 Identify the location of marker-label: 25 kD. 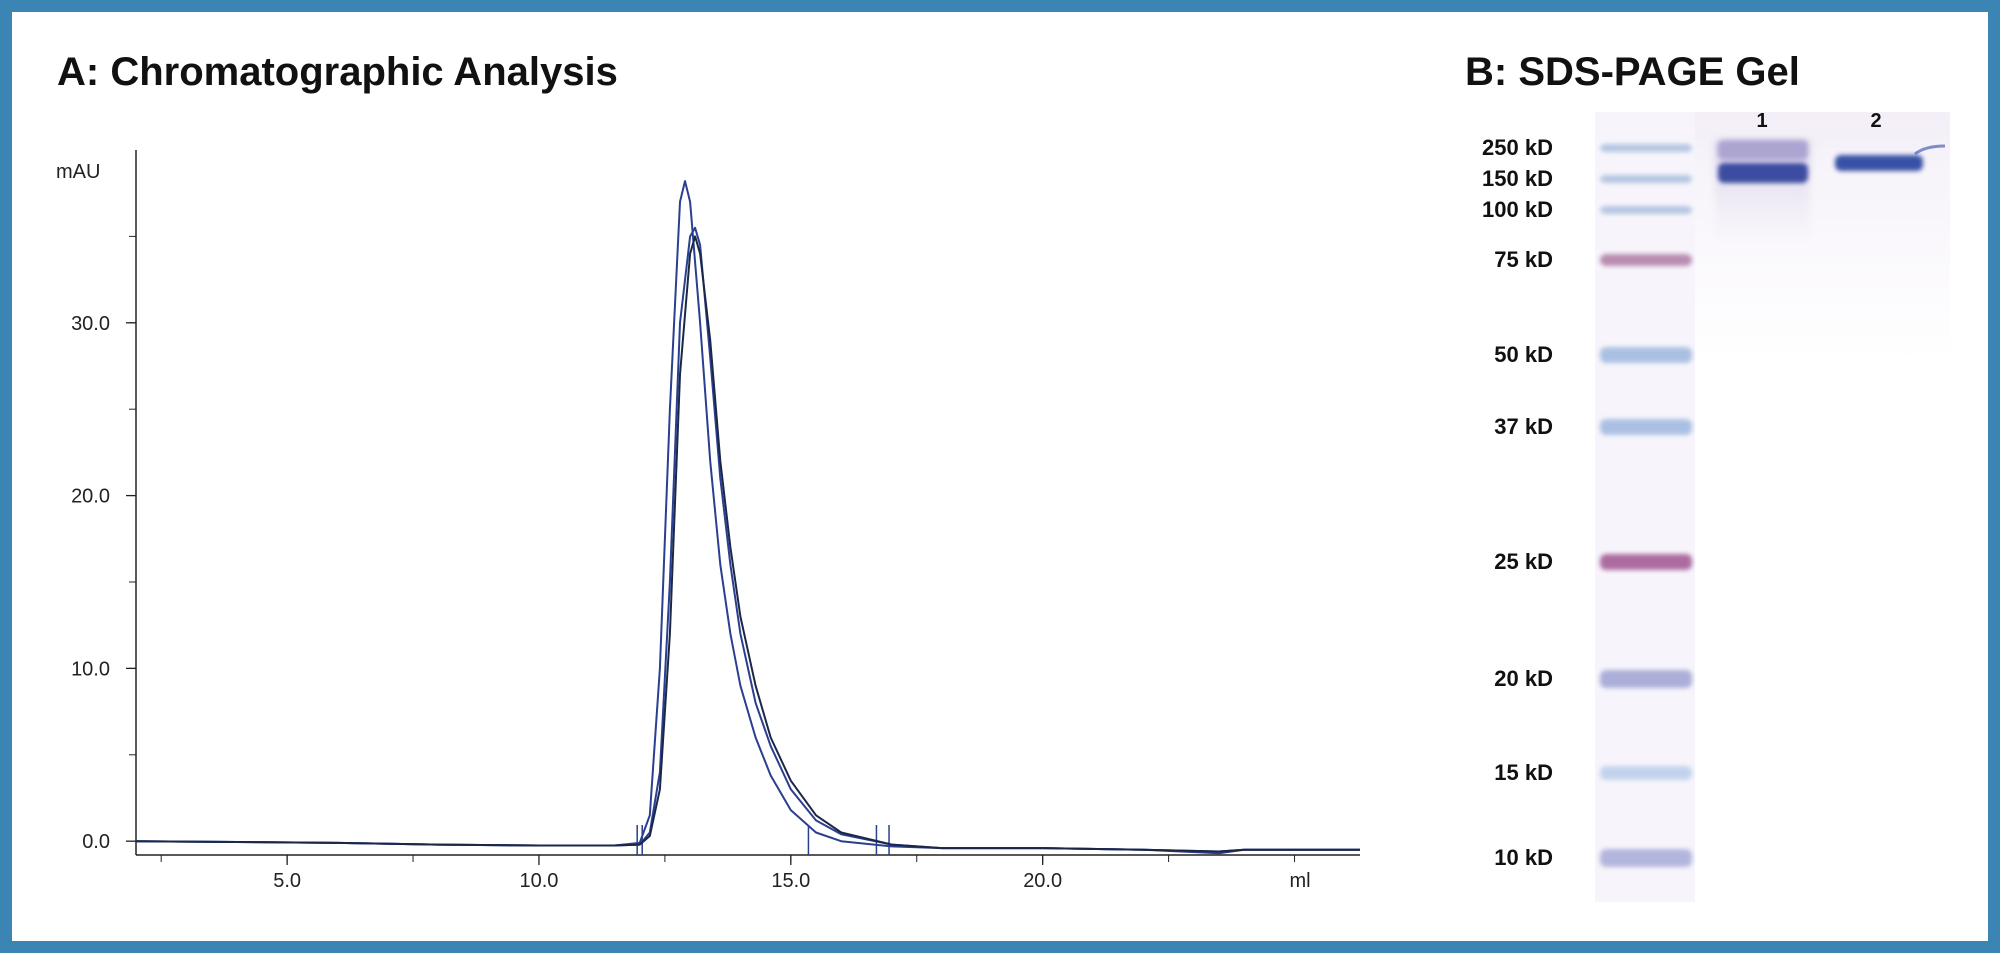
(1523, 561).